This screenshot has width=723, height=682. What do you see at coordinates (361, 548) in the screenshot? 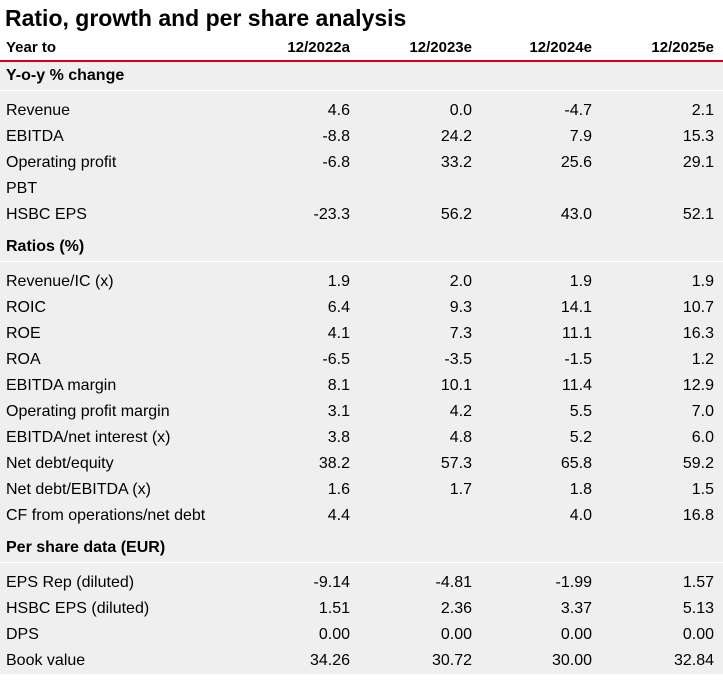
I see `section-header: Per share data (EUR)` at bounding box center [361, 548].